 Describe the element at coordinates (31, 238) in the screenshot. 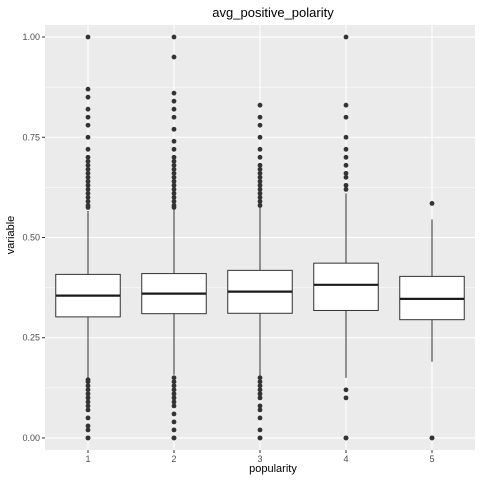

I see `y-tick-label: 0.50` at that location.